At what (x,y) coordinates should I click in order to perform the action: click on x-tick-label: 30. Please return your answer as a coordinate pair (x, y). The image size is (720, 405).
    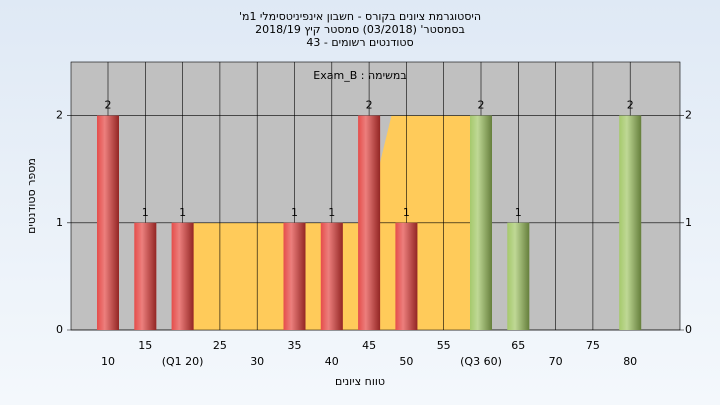
    Looking at the image, I should click on (257, 361).